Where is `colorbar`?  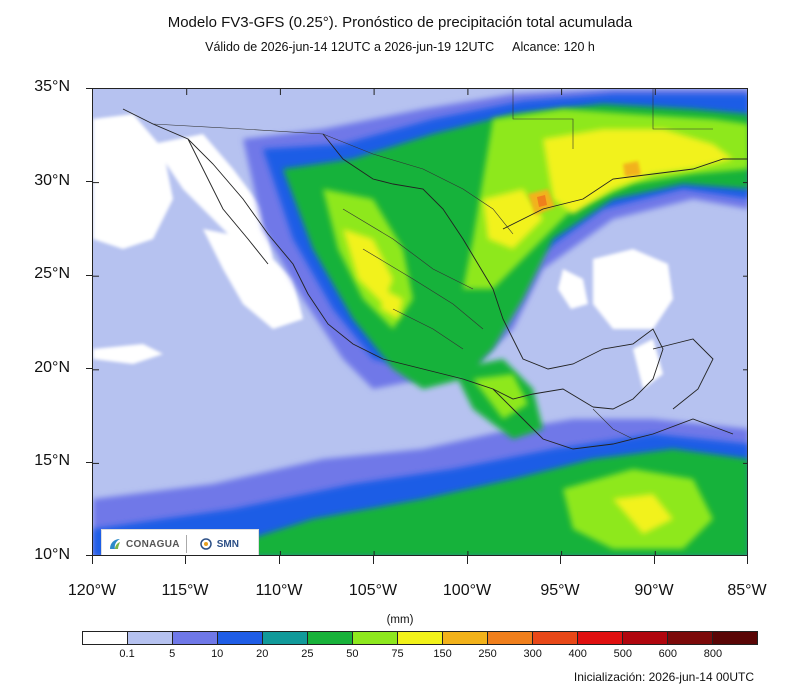
colorbar is located at coordinates (420, 638).